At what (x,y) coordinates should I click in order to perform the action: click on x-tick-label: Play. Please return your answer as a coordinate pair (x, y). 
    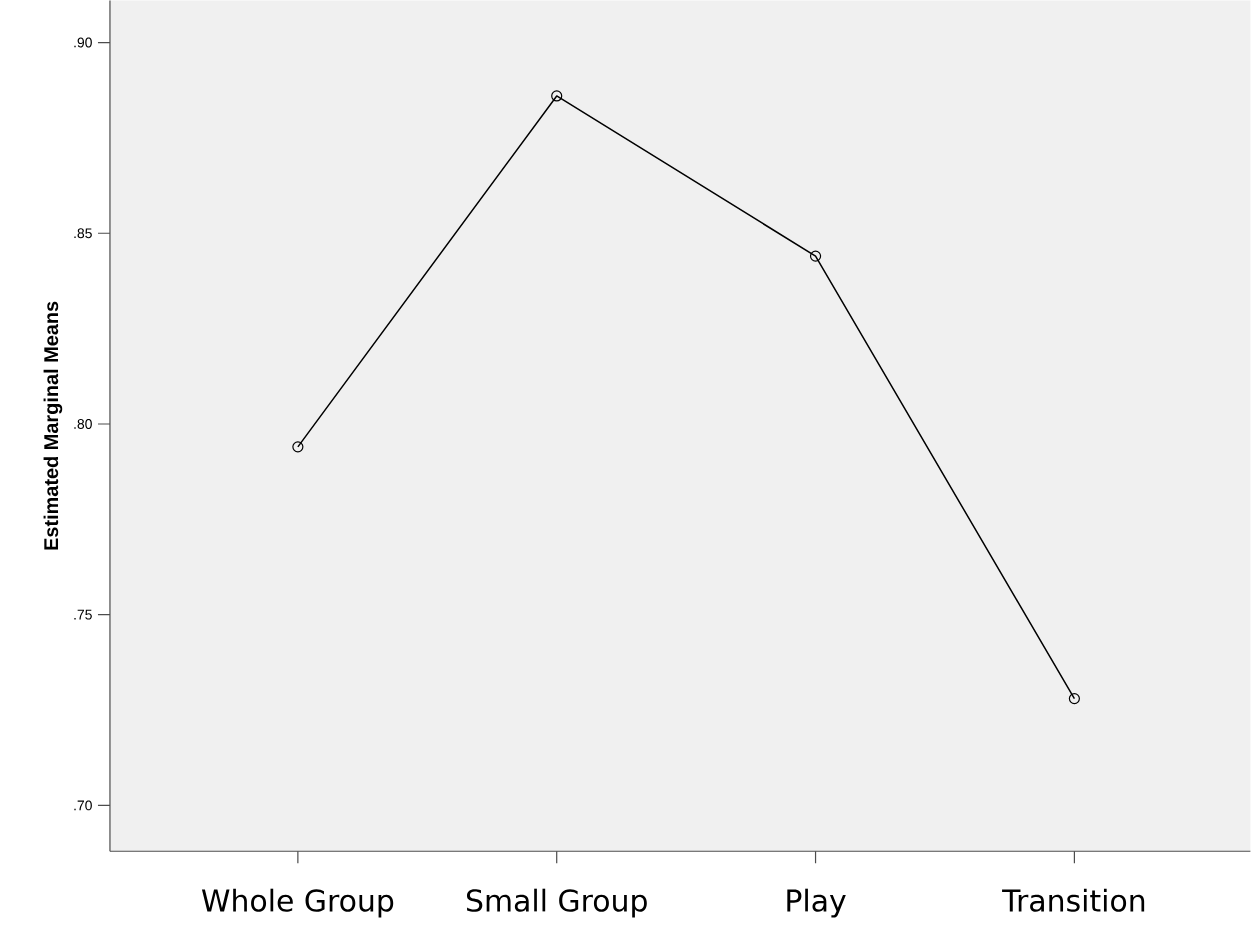
    Looking at the image, I should click on (816, 903).